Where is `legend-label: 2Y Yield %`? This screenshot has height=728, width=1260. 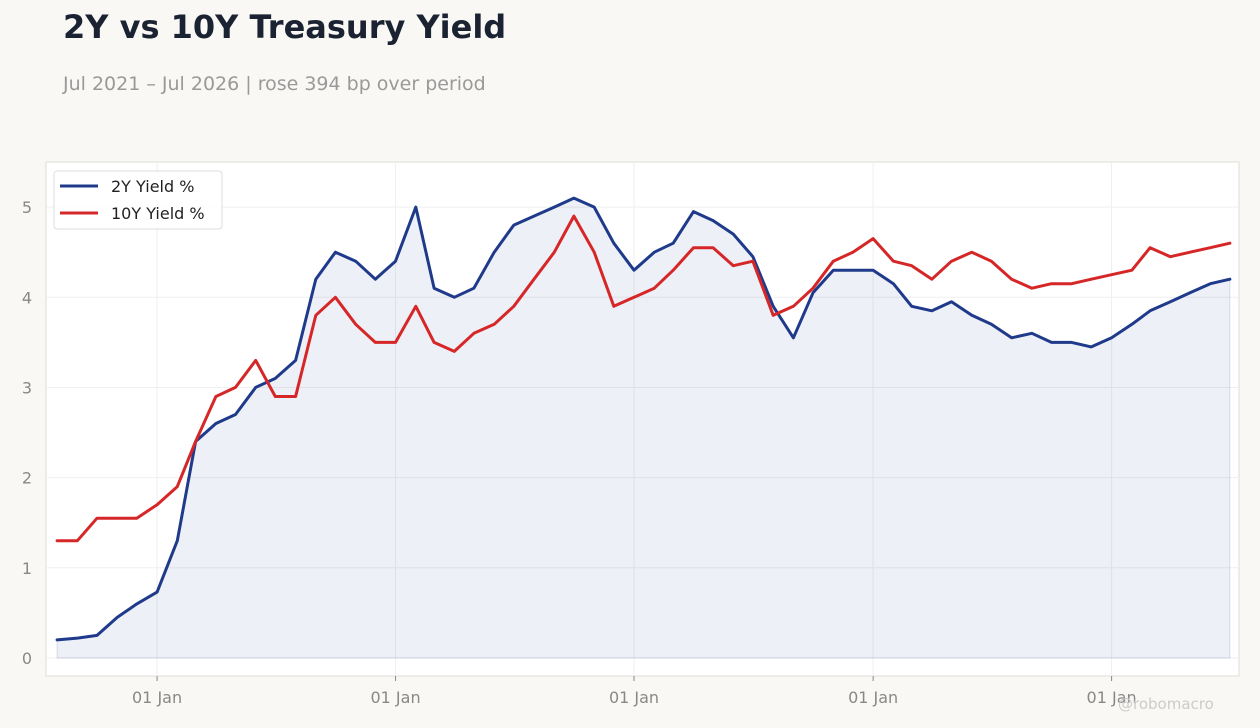
legend-label: 2Y Yield % is located at coordinates (152, 186).